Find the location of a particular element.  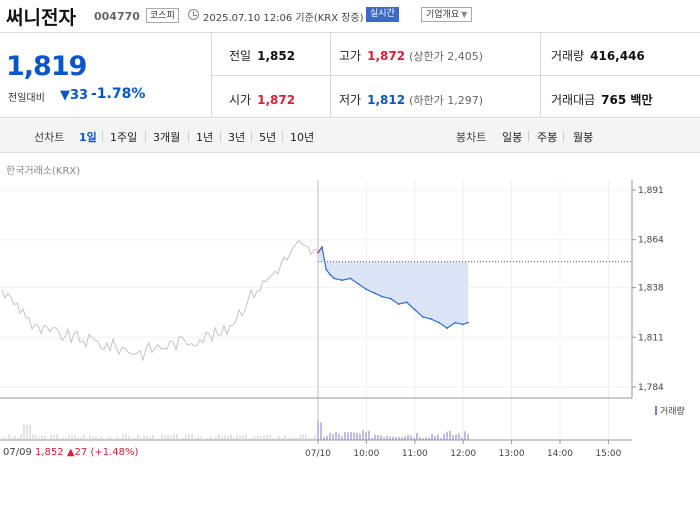

clock-icon is located at coordinates (193, 14).